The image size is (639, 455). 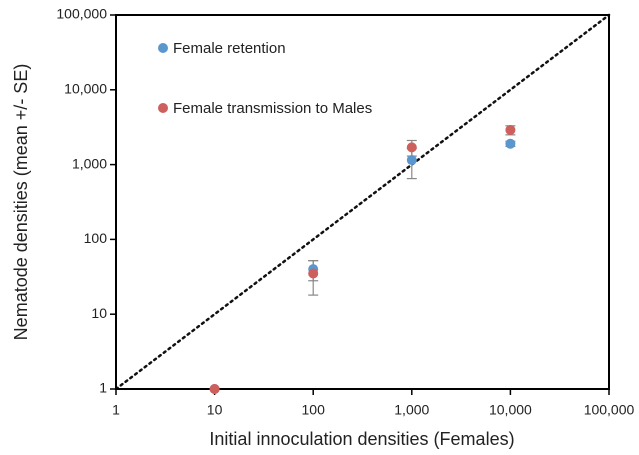 What do you see at coordinates (609, 410) in the screenshot?
I see `x-tick-label: 100,000` at bounding box center [609, 410].